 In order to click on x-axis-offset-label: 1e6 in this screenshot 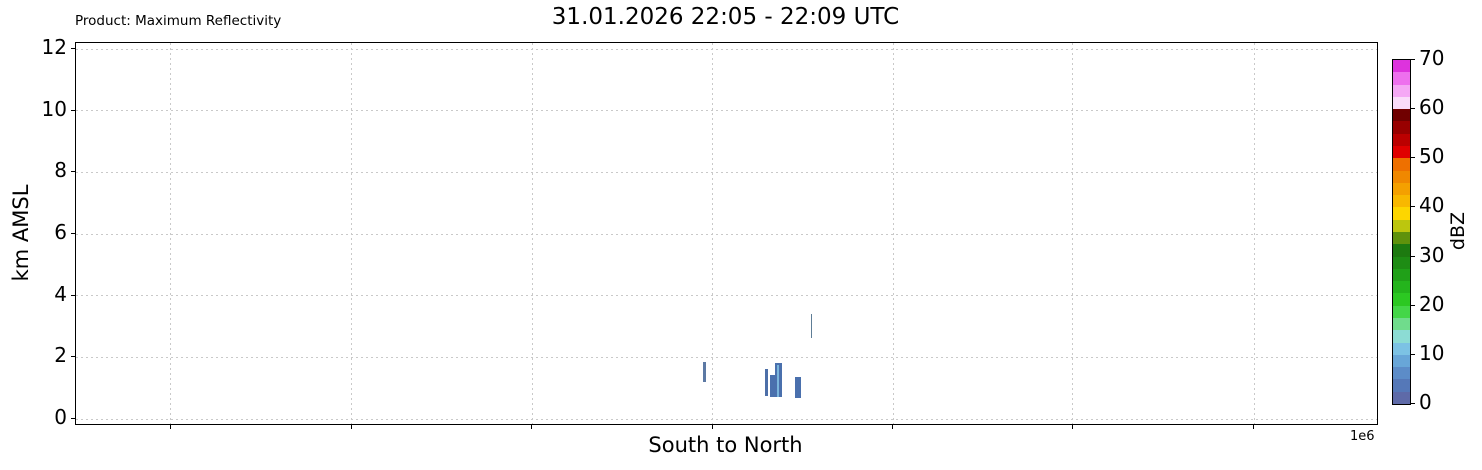, I will do `click(1362, 436)`.